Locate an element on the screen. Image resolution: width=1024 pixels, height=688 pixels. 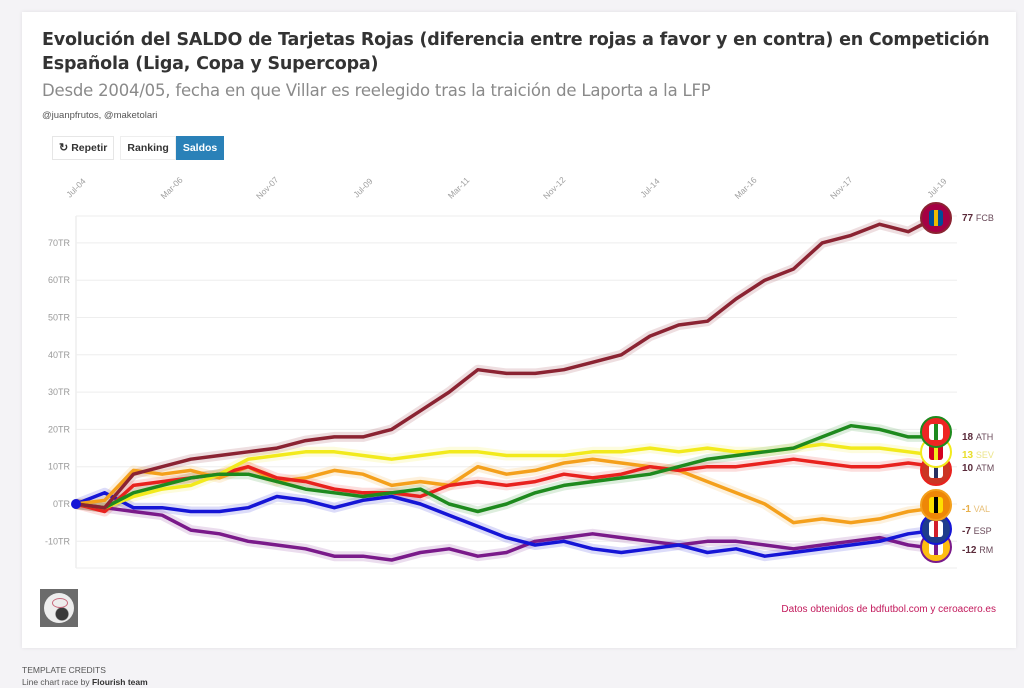
end-value: 10 is located at coordinates (969, 468).